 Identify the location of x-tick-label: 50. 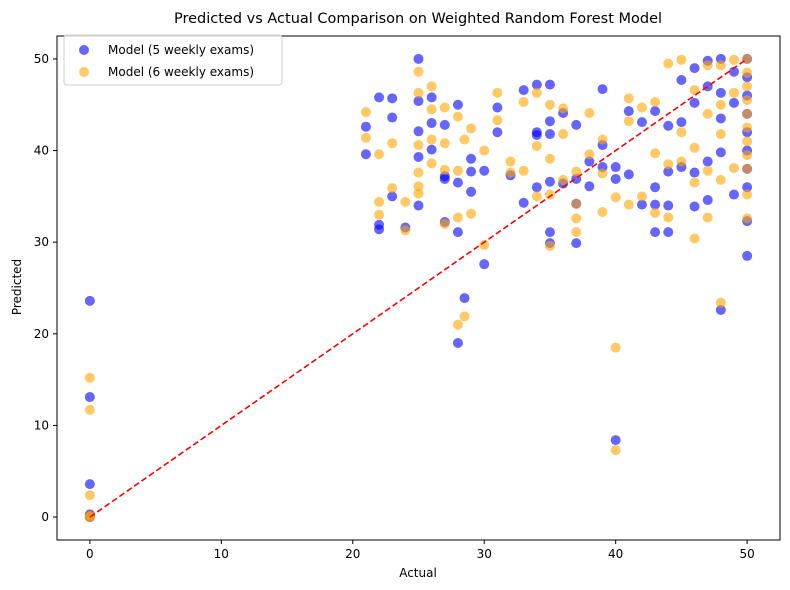
(746, 554).